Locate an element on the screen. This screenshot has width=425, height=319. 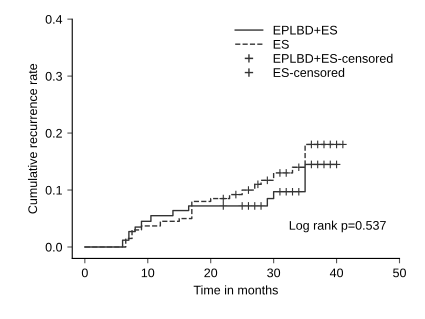
x-tick-label: 10 is located at coordinates (148, 273).